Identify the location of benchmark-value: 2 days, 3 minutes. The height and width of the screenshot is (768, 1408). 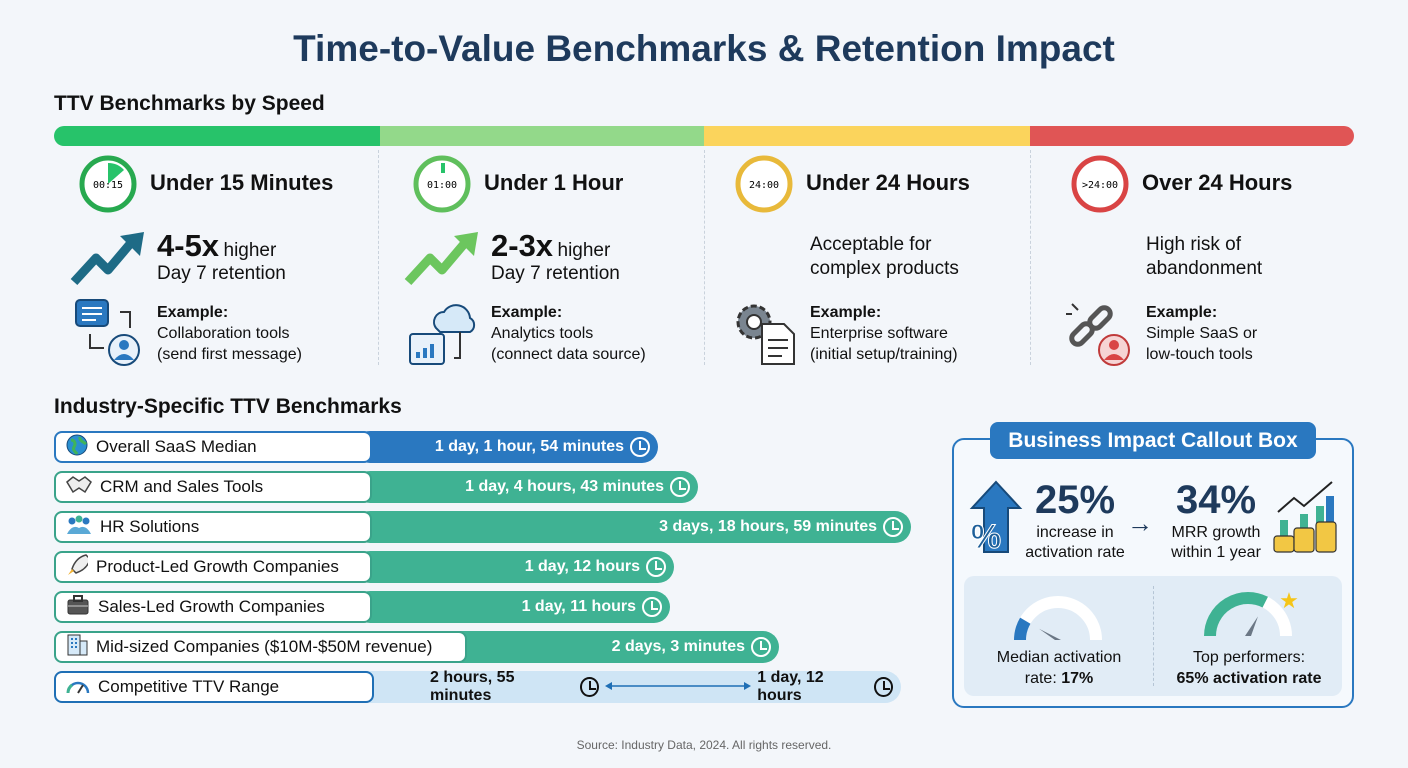
(678, 646).